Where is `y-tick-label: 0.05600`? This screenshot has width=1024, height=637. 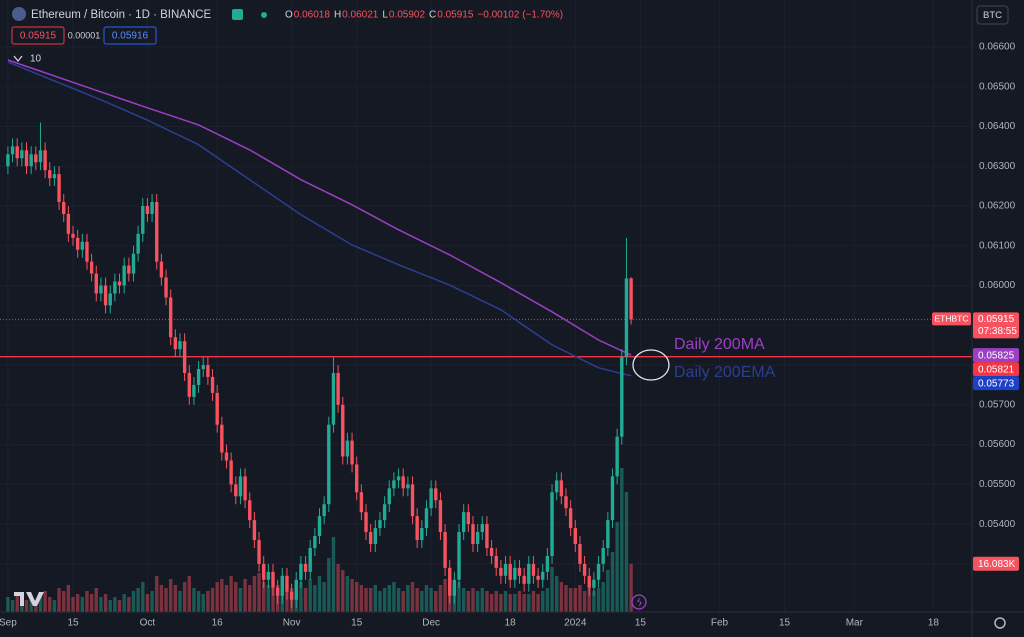
y-tick-label: 0.05600 is located at coordinates (997, 444).